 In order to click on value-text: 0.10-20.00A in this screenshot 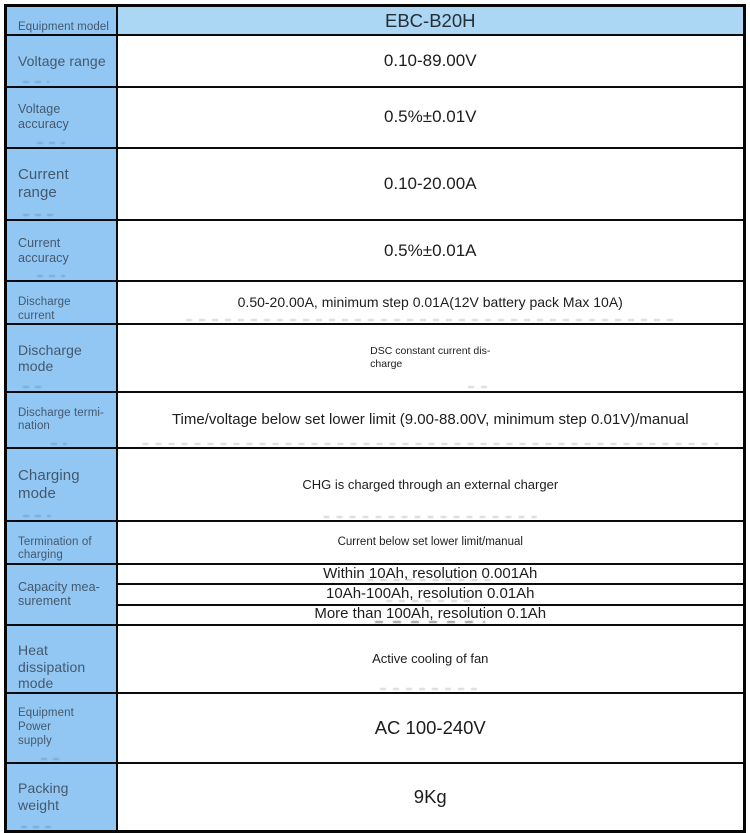, I will do `click(430, 183)`.